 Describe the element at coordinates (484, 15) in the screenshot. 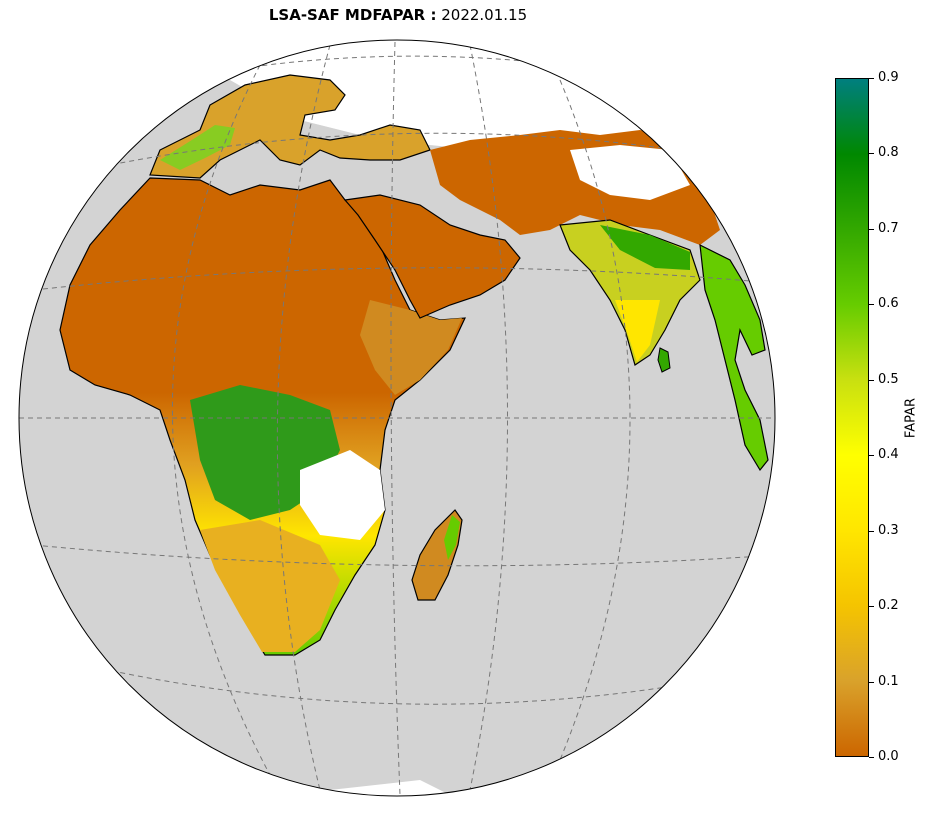

I see `product-date: 2022.01.15` at that location.